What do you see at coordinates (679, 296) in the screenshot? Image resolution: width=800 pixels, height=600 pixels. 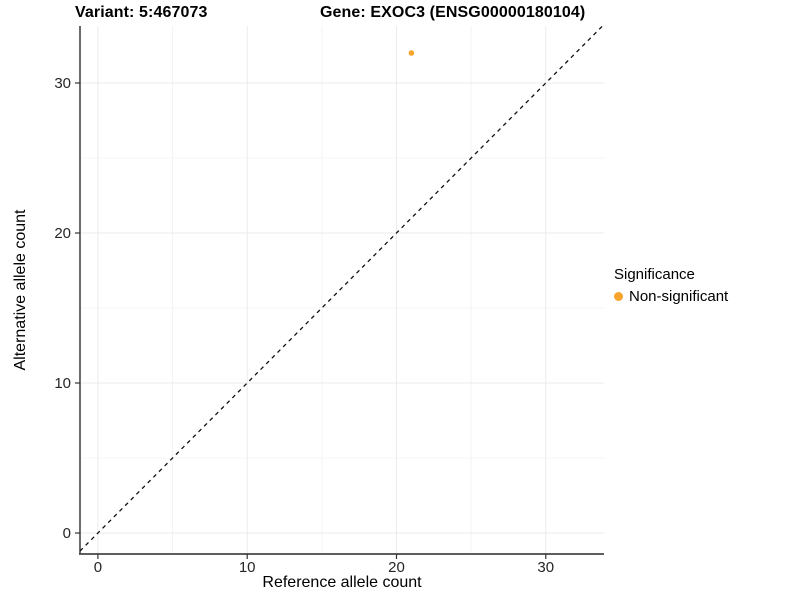 I see `legend-entry-label: Non-significant` at bounding box center [679, 296].